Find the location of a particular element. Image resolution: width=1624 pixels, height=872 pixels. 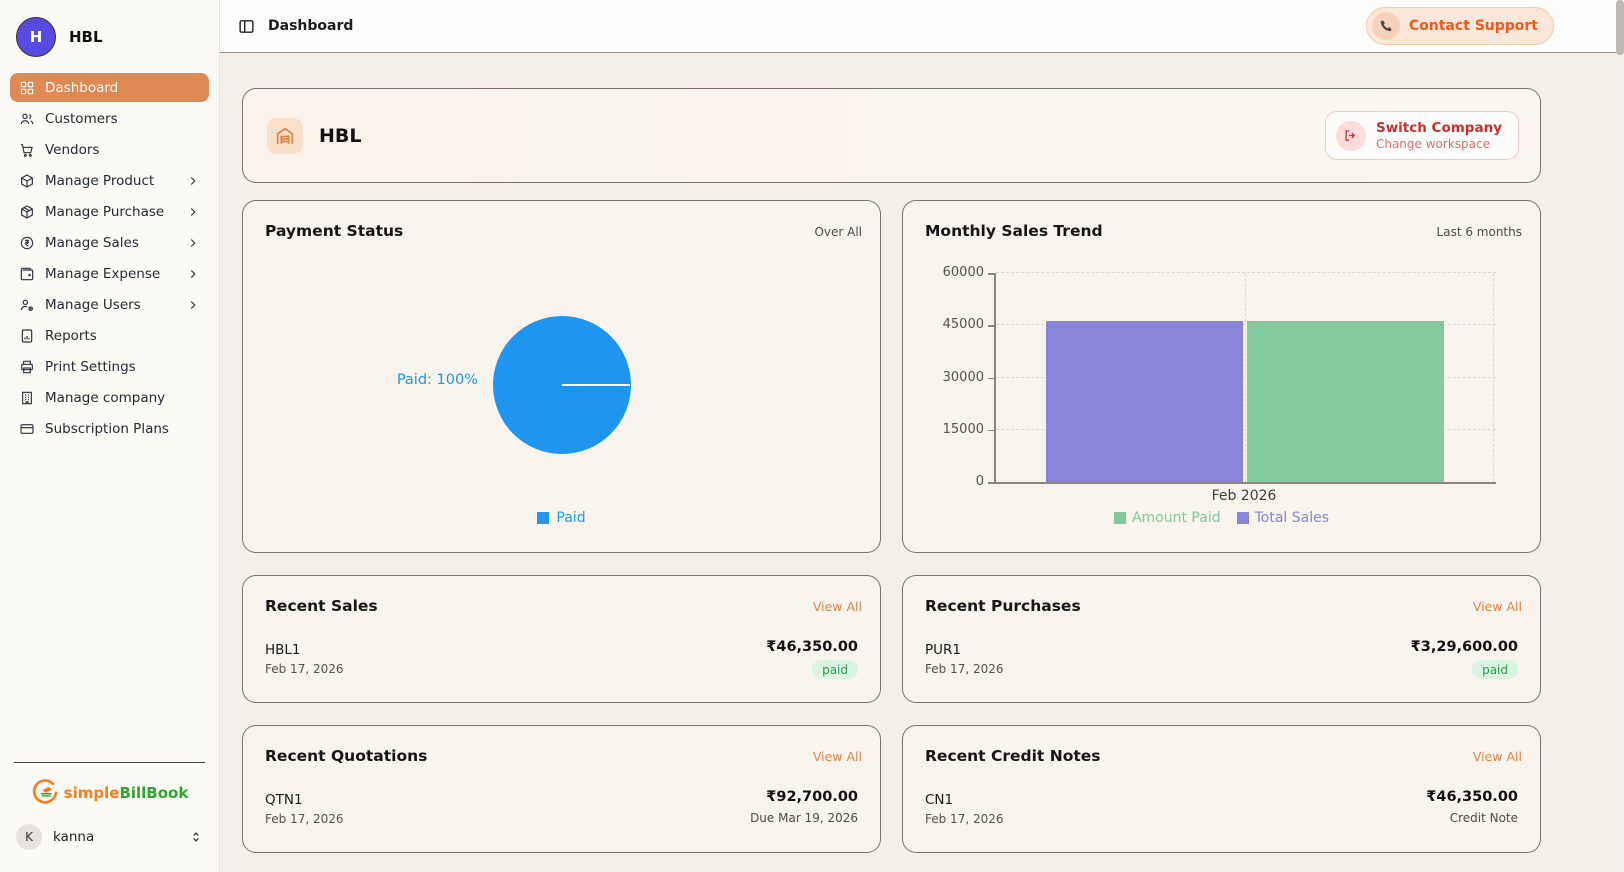

purchase-amount: ₹3,29,600.00 is located at coordinates (1464, 647).